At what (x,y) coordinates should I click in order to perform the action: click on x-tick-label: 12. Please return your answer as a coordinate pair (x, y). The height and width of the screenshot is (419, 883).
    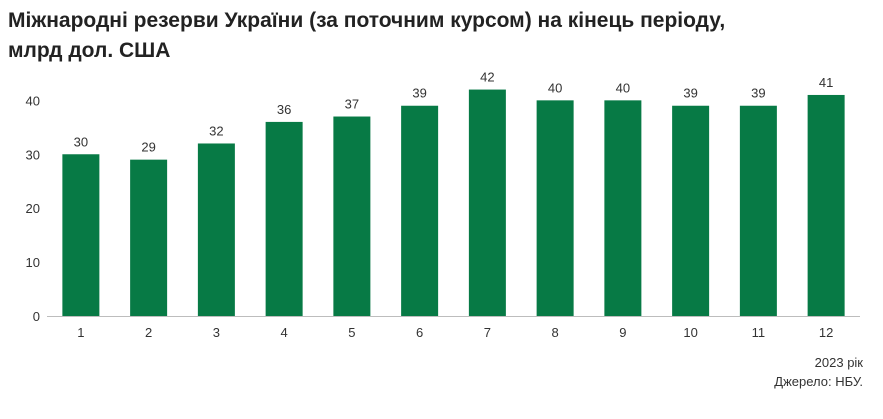
    Looking at the image, I should click on (826, 332).